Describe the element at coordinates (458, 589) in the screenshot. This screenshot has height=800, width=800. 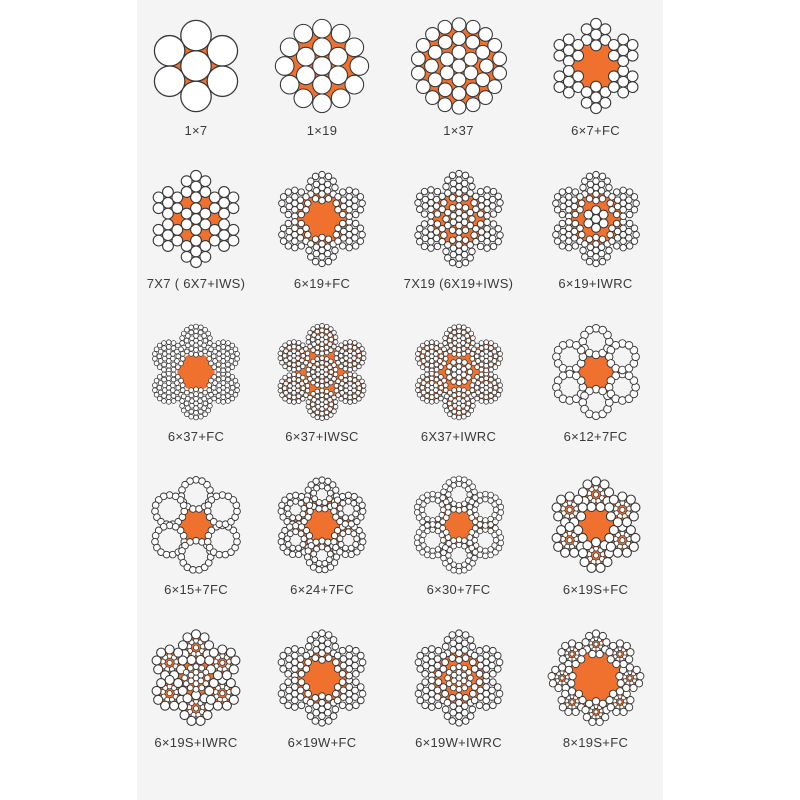
I see `rope-label: 6×30+7FC` at that location.